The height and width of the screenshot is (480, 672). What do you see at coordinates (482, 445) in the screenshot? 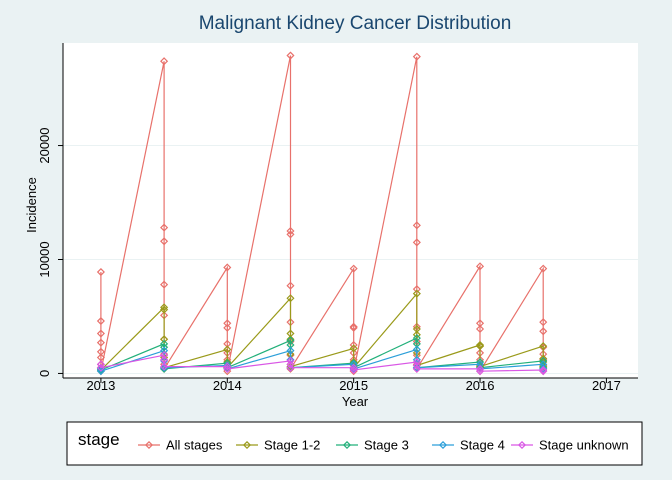
I see `legend-label: Stage 4` at bounding box center [482, 445].